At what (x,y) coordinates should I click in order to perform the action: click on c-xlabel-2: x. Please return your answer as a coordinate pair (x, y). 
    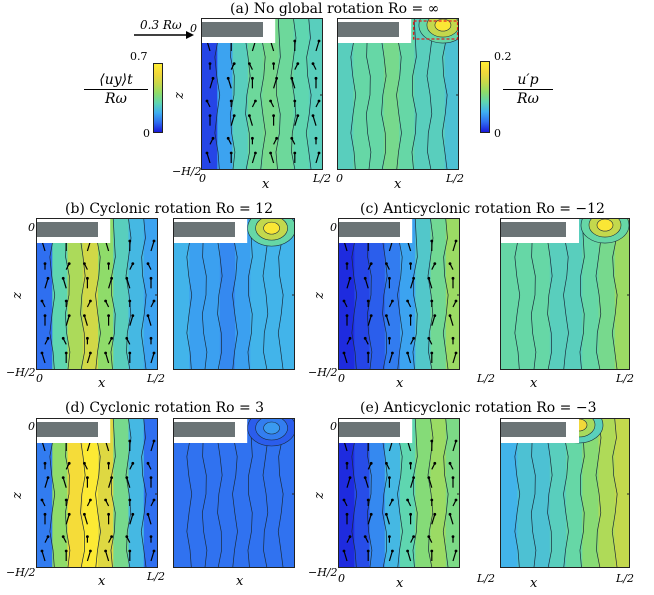
    Looking at the image, I should click on (534, 383).